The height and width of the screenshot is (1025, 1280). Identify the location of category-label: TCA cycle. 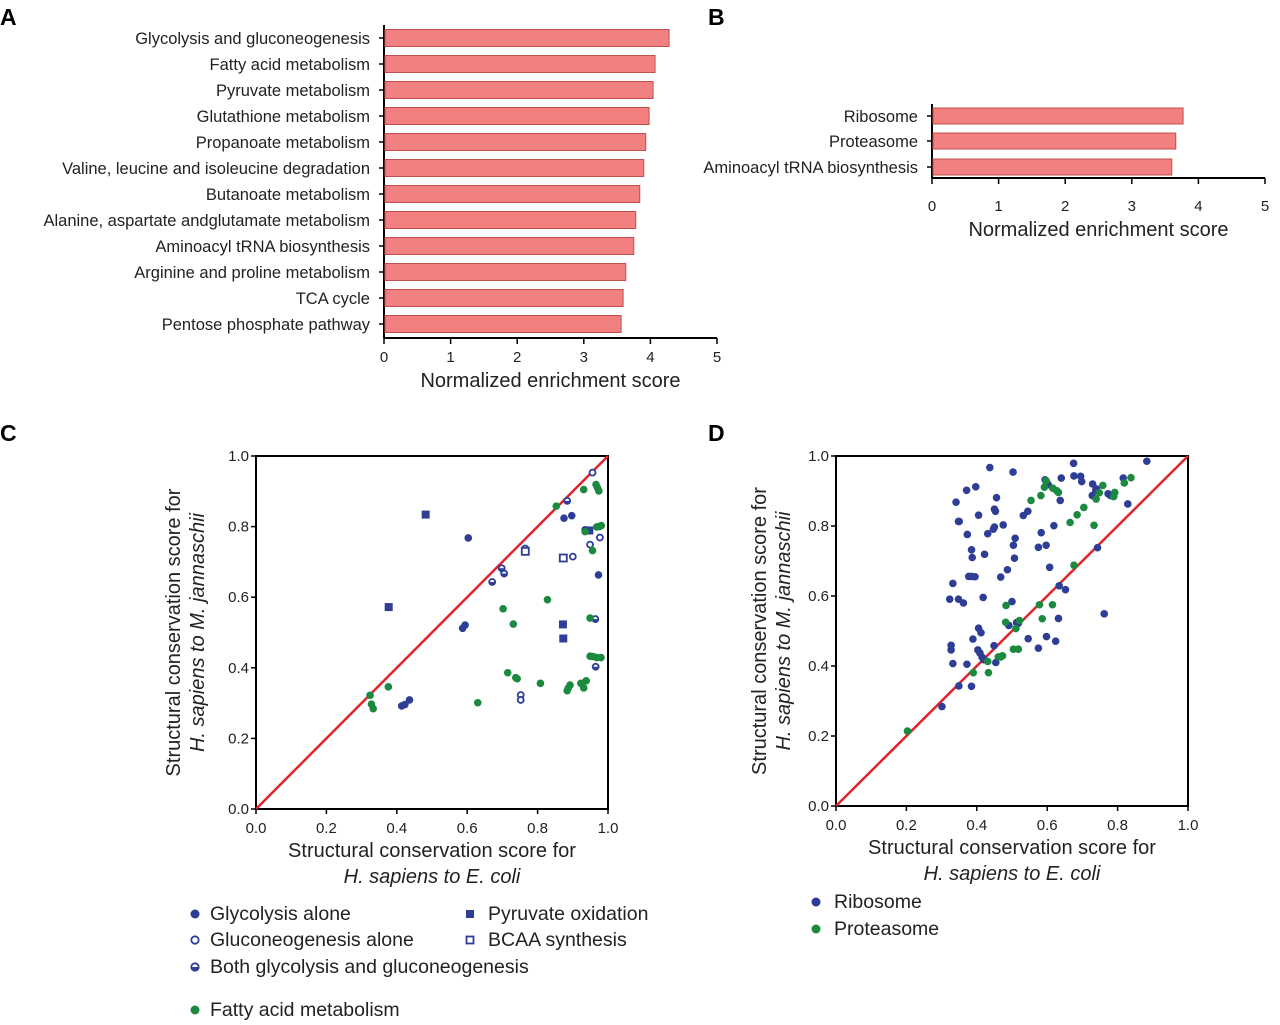
(333, 299).